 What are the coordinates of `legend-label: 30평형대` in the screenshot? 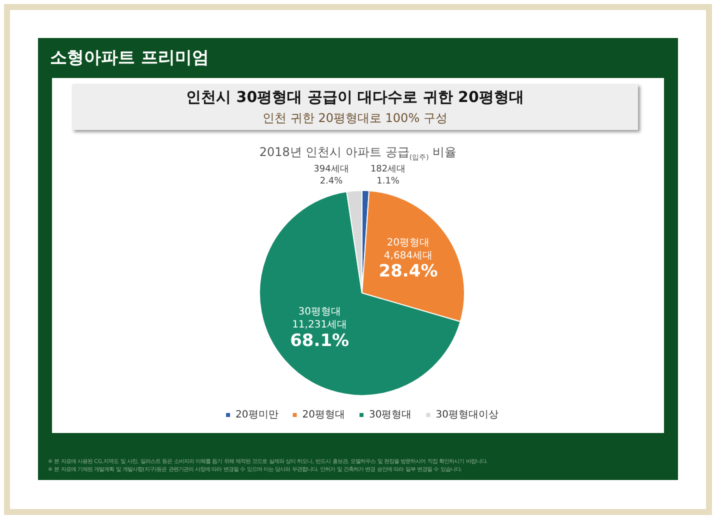 It's located at (390, 415).